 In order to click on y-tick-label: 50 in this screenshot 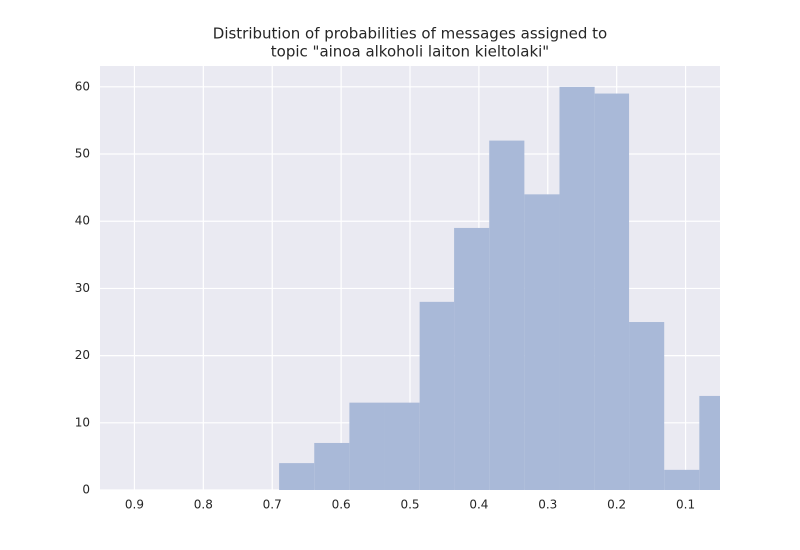, I will do `click(82, 154)`.